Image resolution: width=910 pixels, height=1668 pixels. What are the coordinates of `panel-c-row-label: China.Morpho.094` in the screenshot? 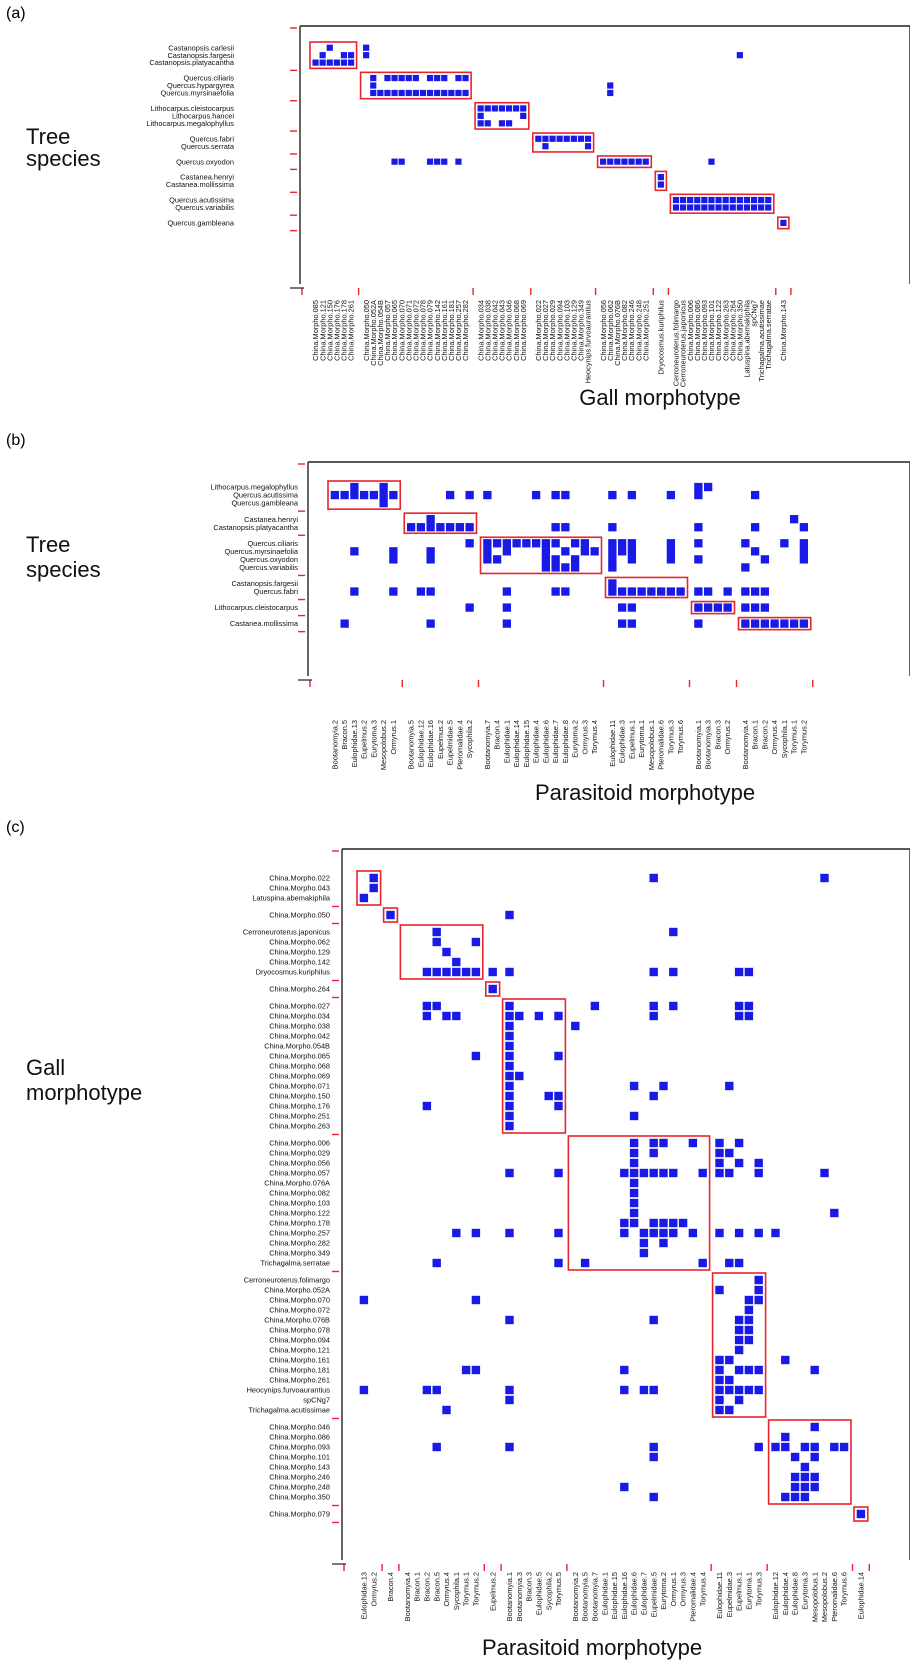 It's located at (299, 1340).